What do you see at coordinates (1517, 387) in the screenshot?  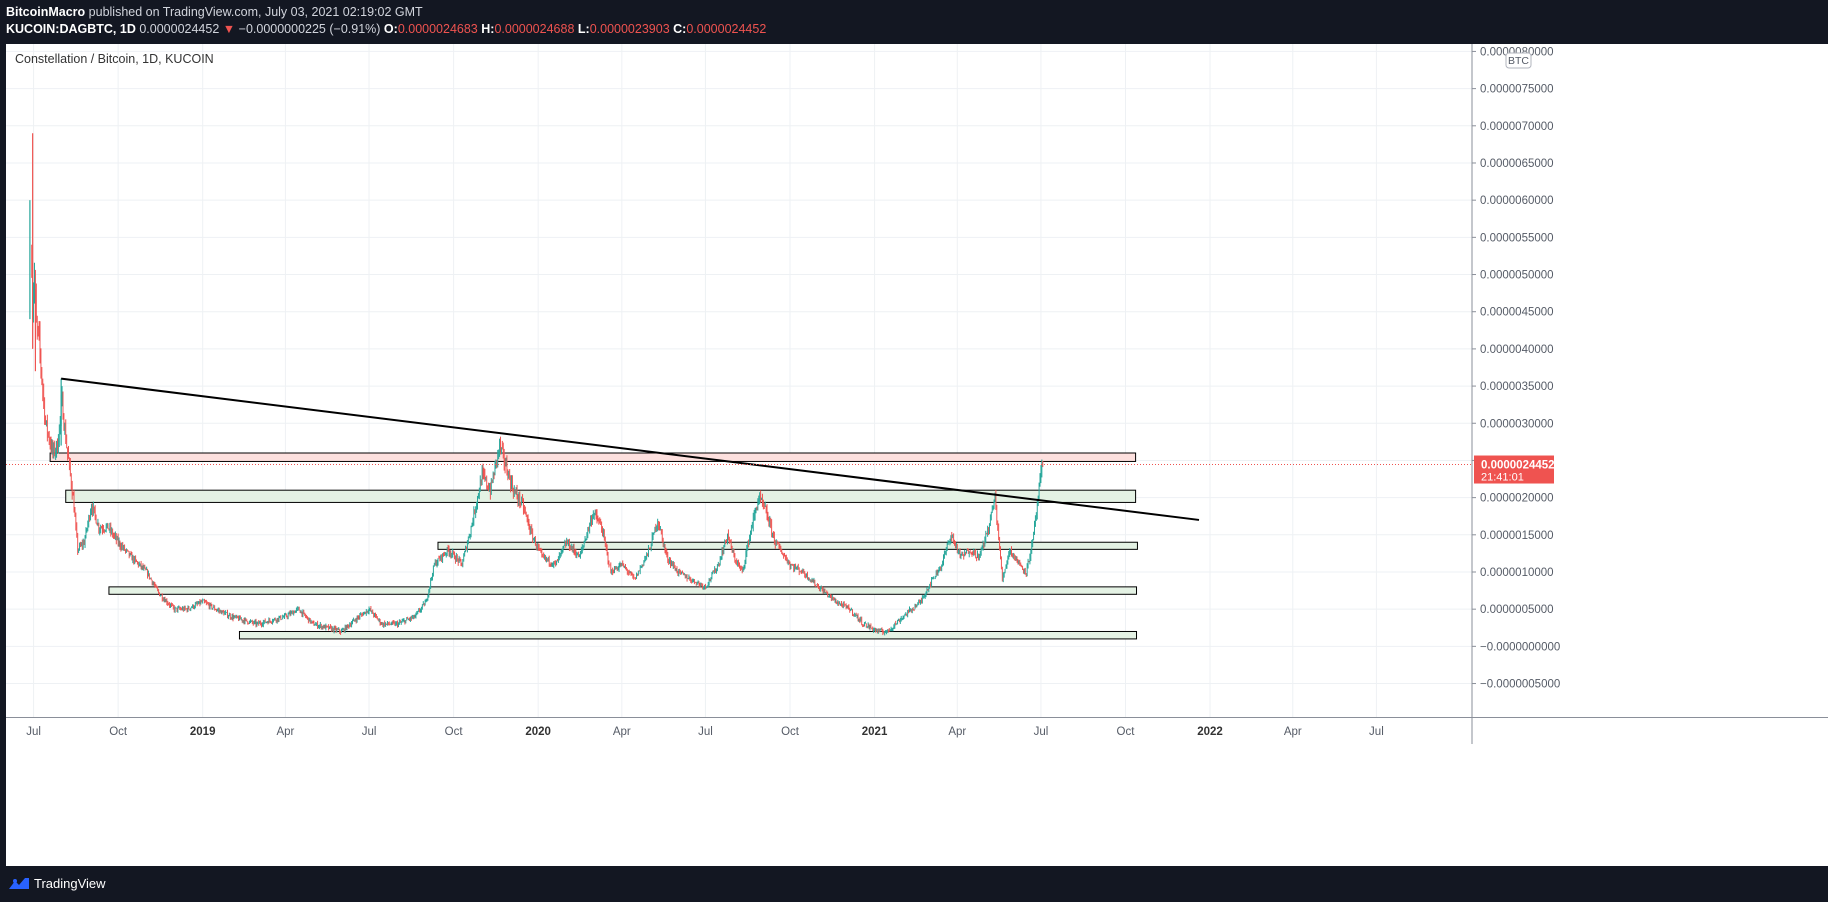 I see `y-tick-label: 0.0000035000` at bounding box center [1517, 387].